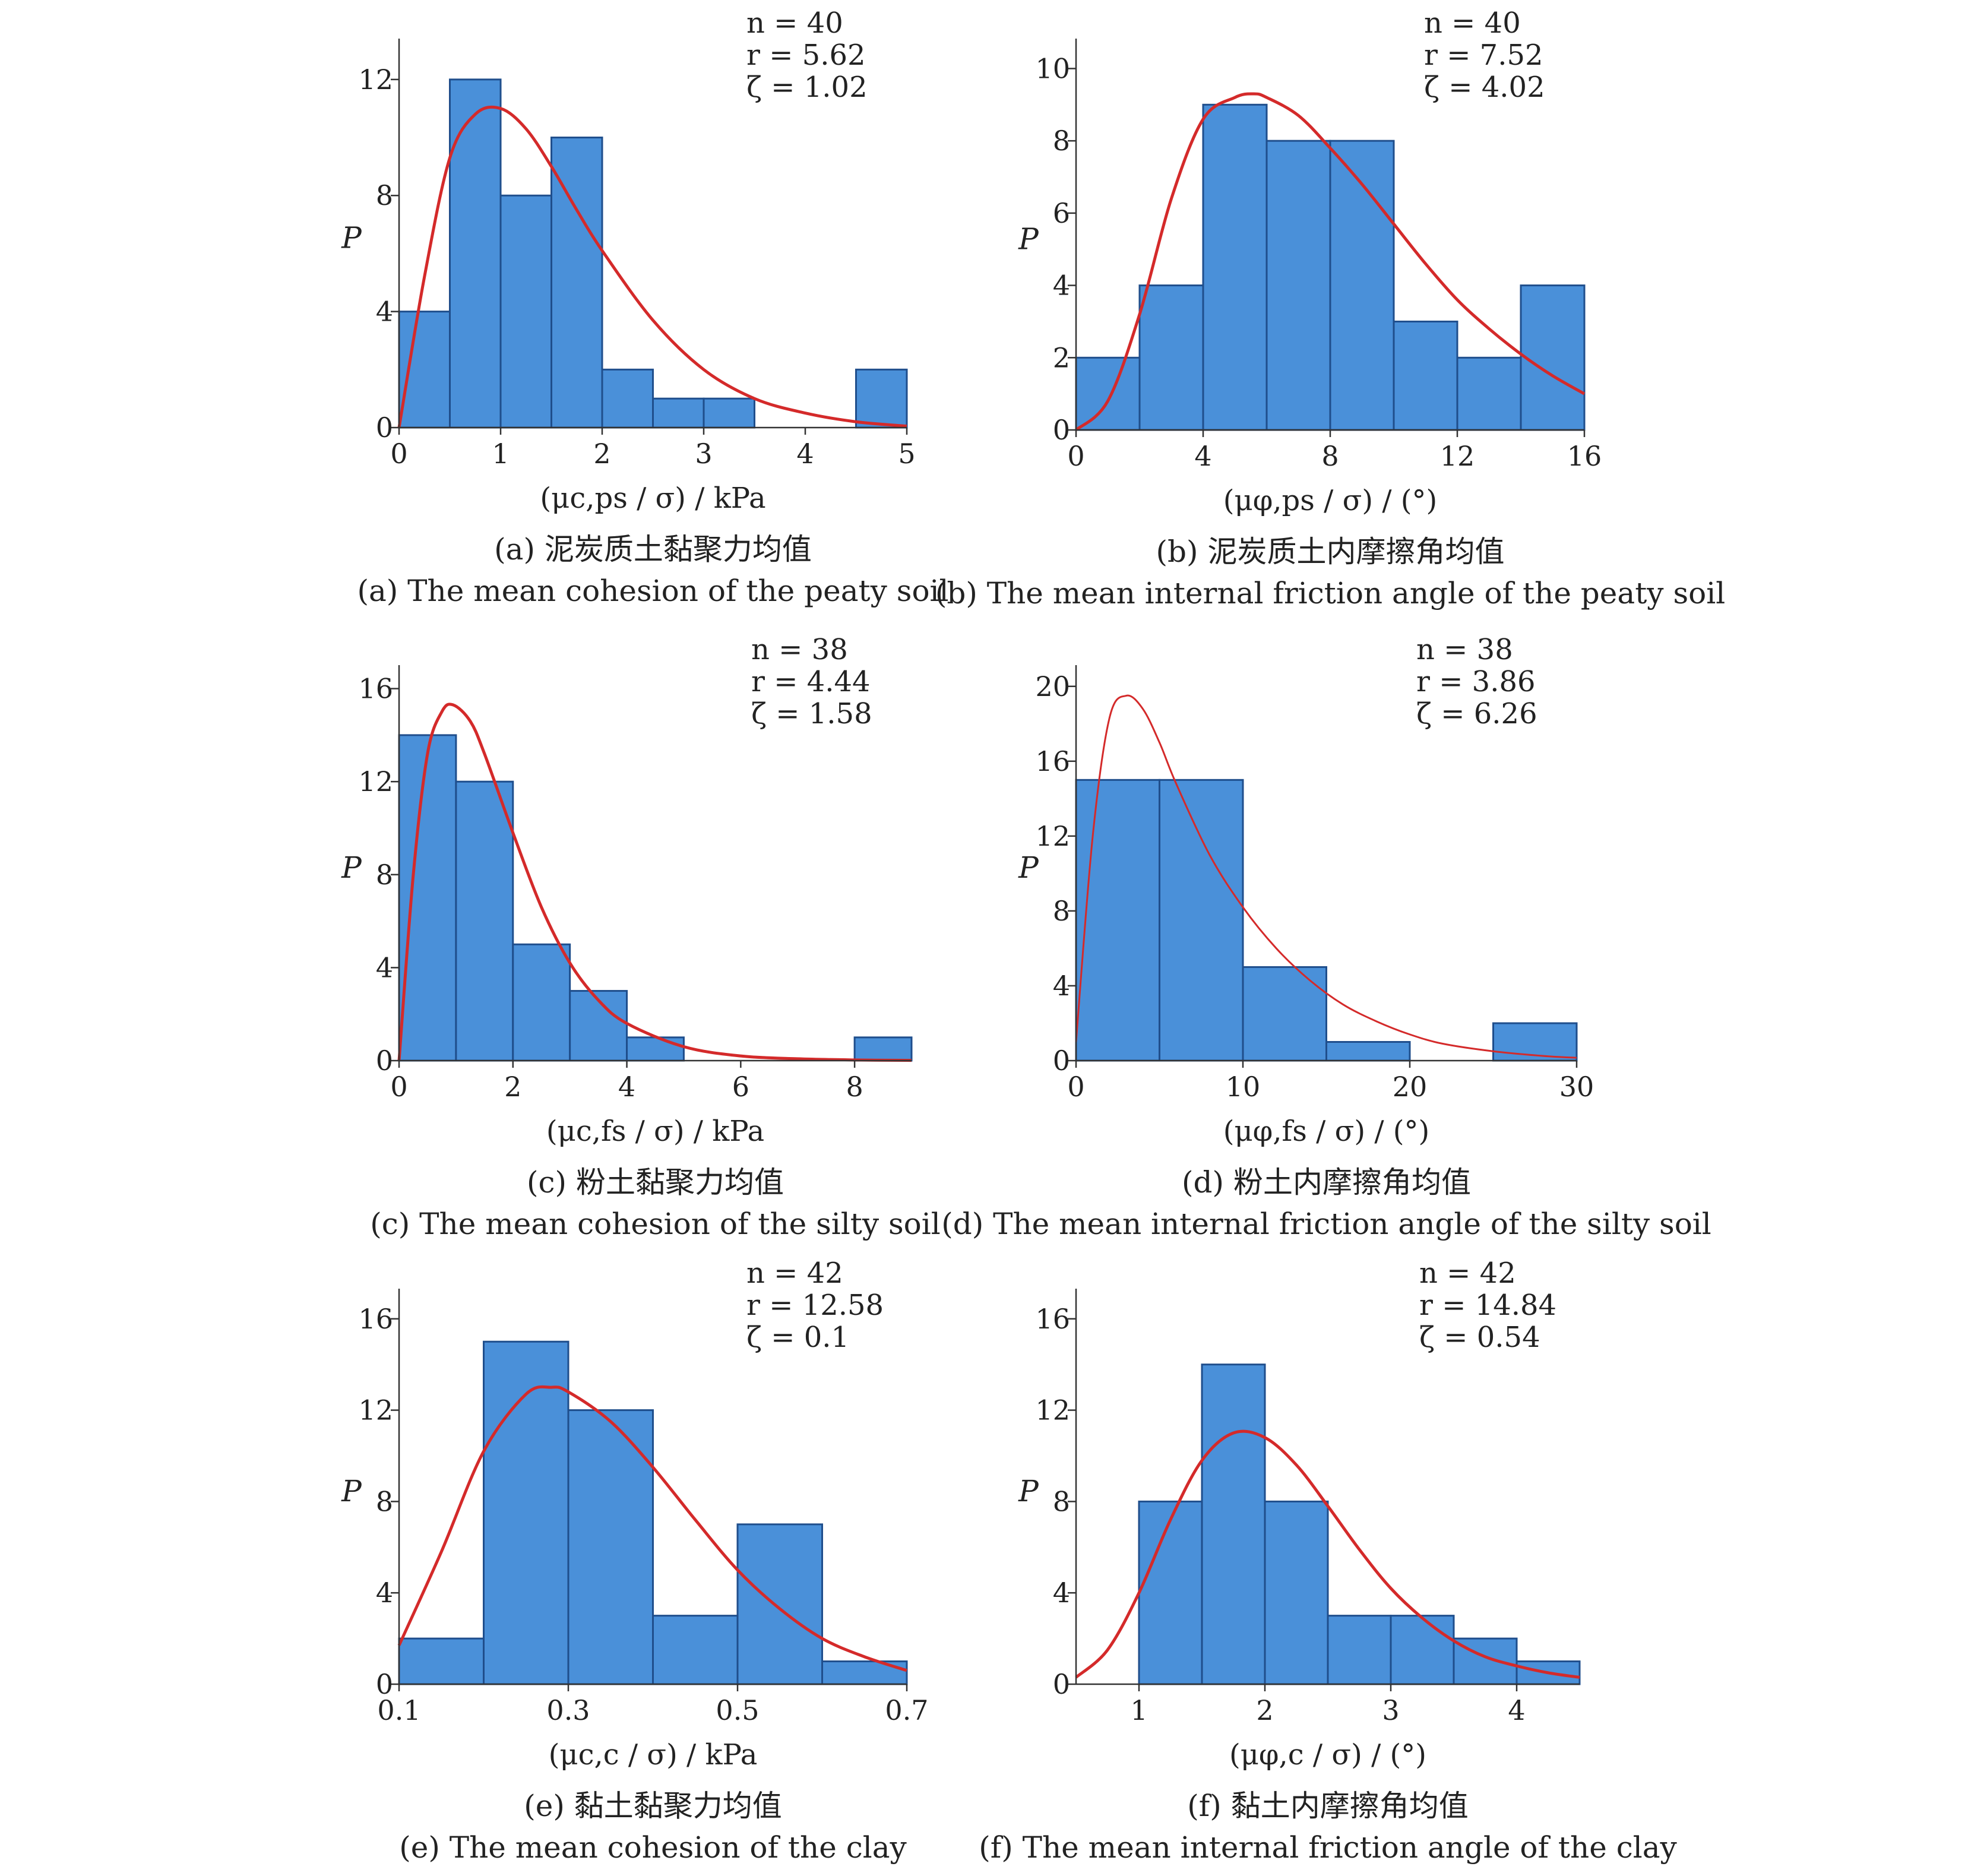 This screenshot has width=1987, height=1876. I want to click on stat-annotation: n = 38, so click(799, 649).